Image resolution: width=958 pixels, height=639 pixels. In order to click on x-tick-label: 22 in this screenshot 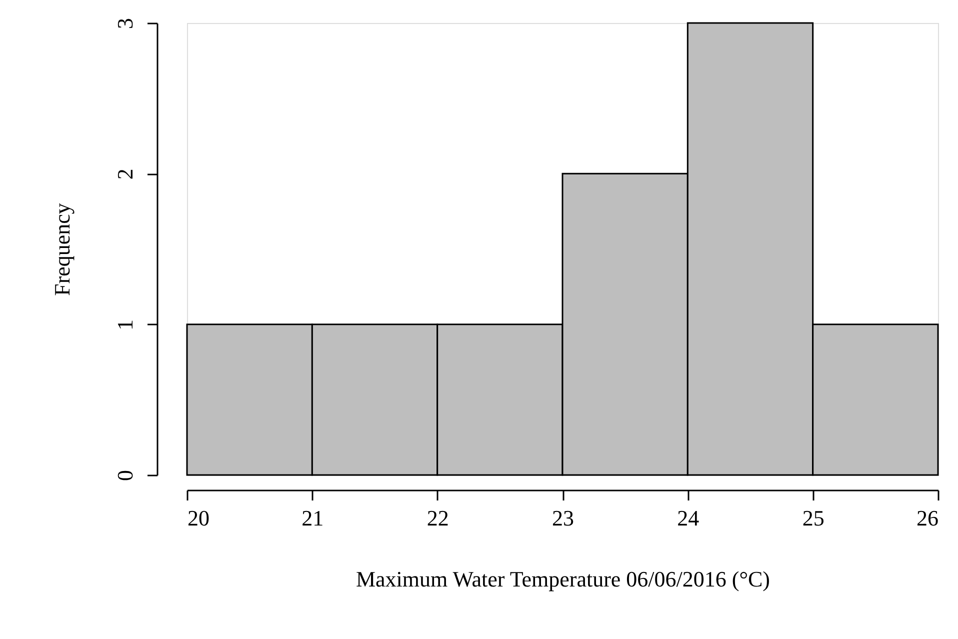, I will do `click(437, 518)`.